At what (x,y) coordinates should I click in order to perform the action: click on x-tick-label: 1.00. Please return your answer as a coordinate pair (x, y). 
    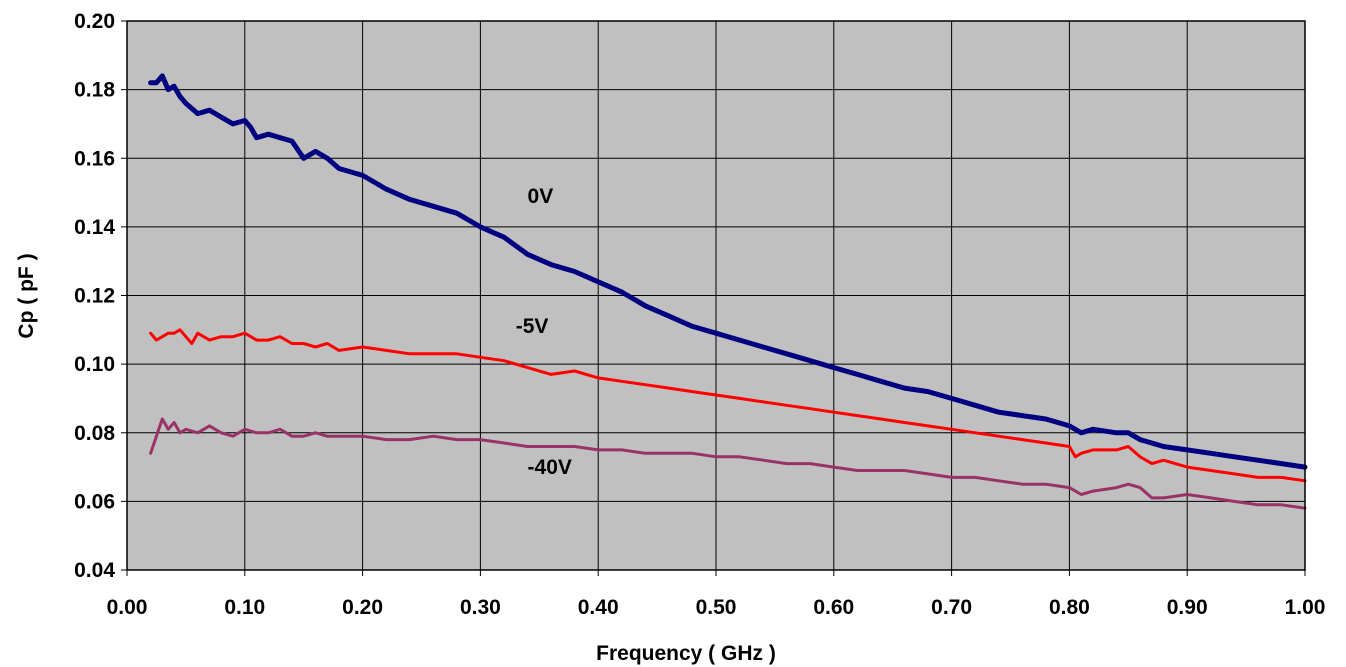
    Looking at the image, I should click on (1305, 607).